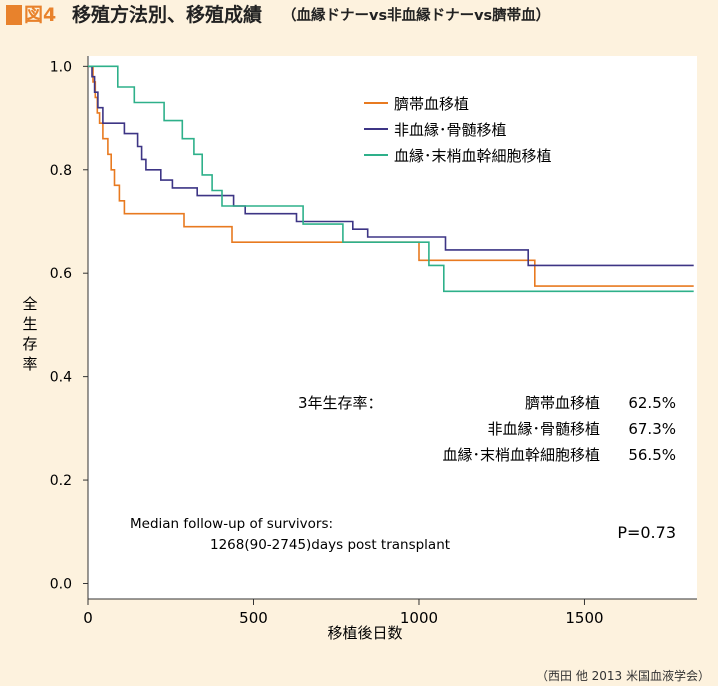  Describe the element at coordinates (543, 429) in the screenshot. I see `survival-rate-name-2: 非血縁･骨髄移植` at that location.